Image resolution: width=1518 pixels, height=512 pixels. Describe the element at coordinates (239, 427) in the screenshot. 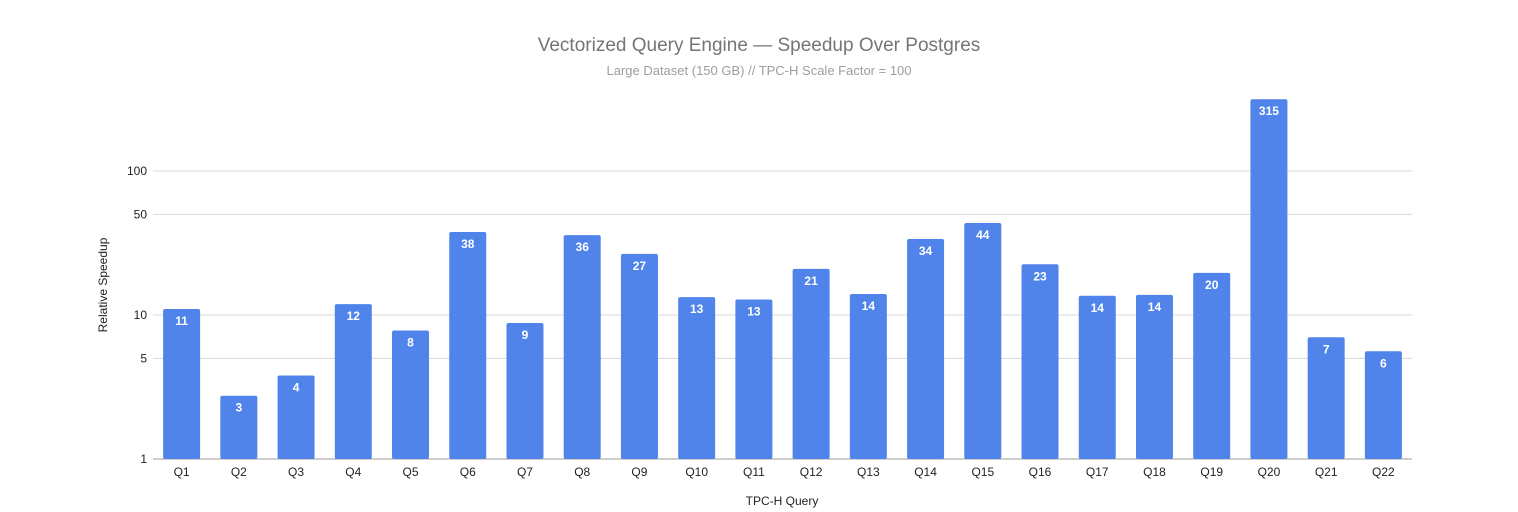

I see `bar-q2` at that location.